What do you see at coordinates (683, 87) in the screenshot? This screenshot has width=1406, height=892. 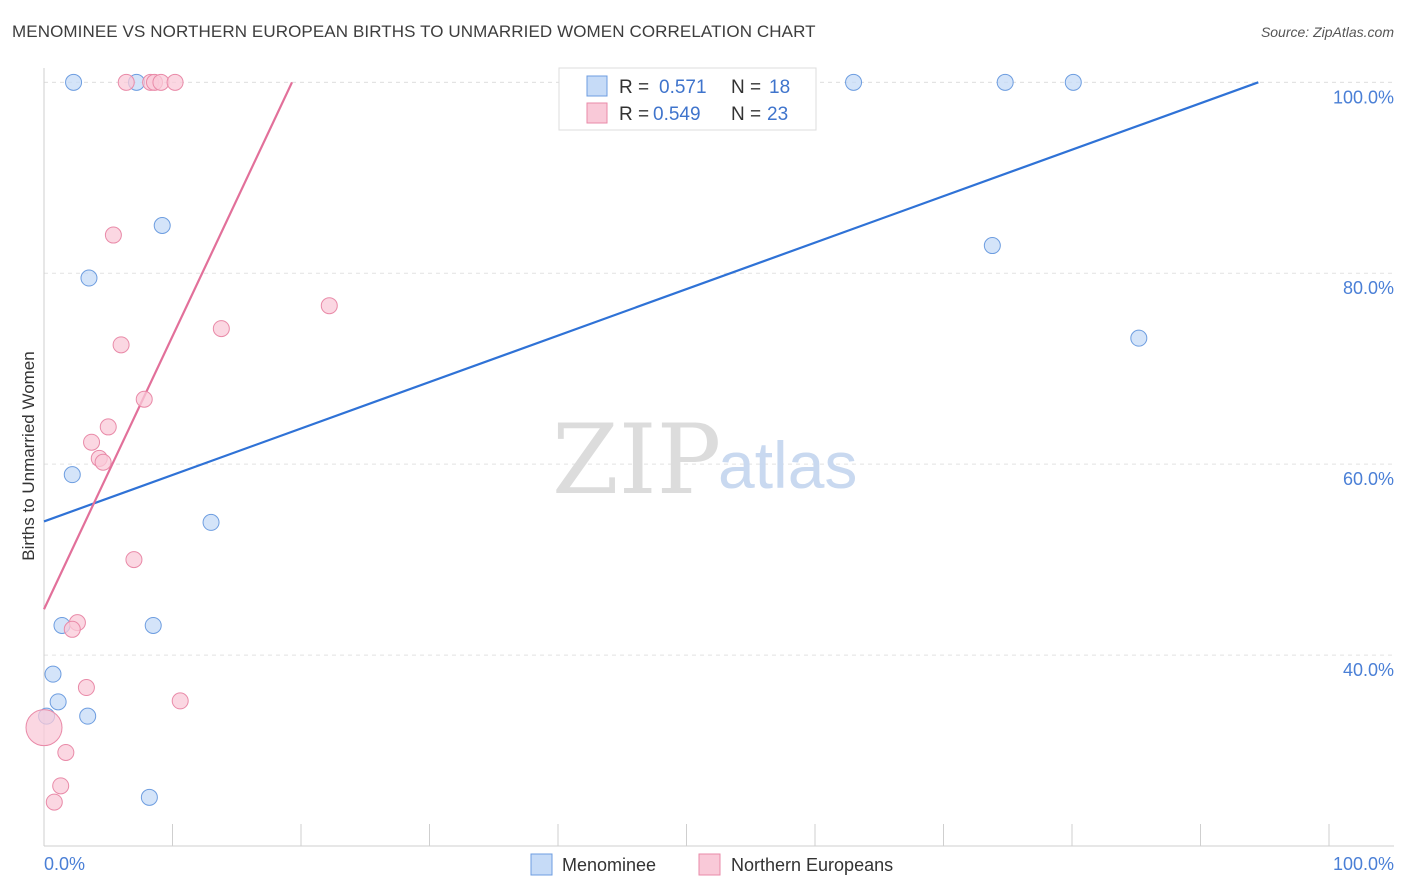 I see `legend-r-value-menominee: 0.571` at bounding box center [683, 87].